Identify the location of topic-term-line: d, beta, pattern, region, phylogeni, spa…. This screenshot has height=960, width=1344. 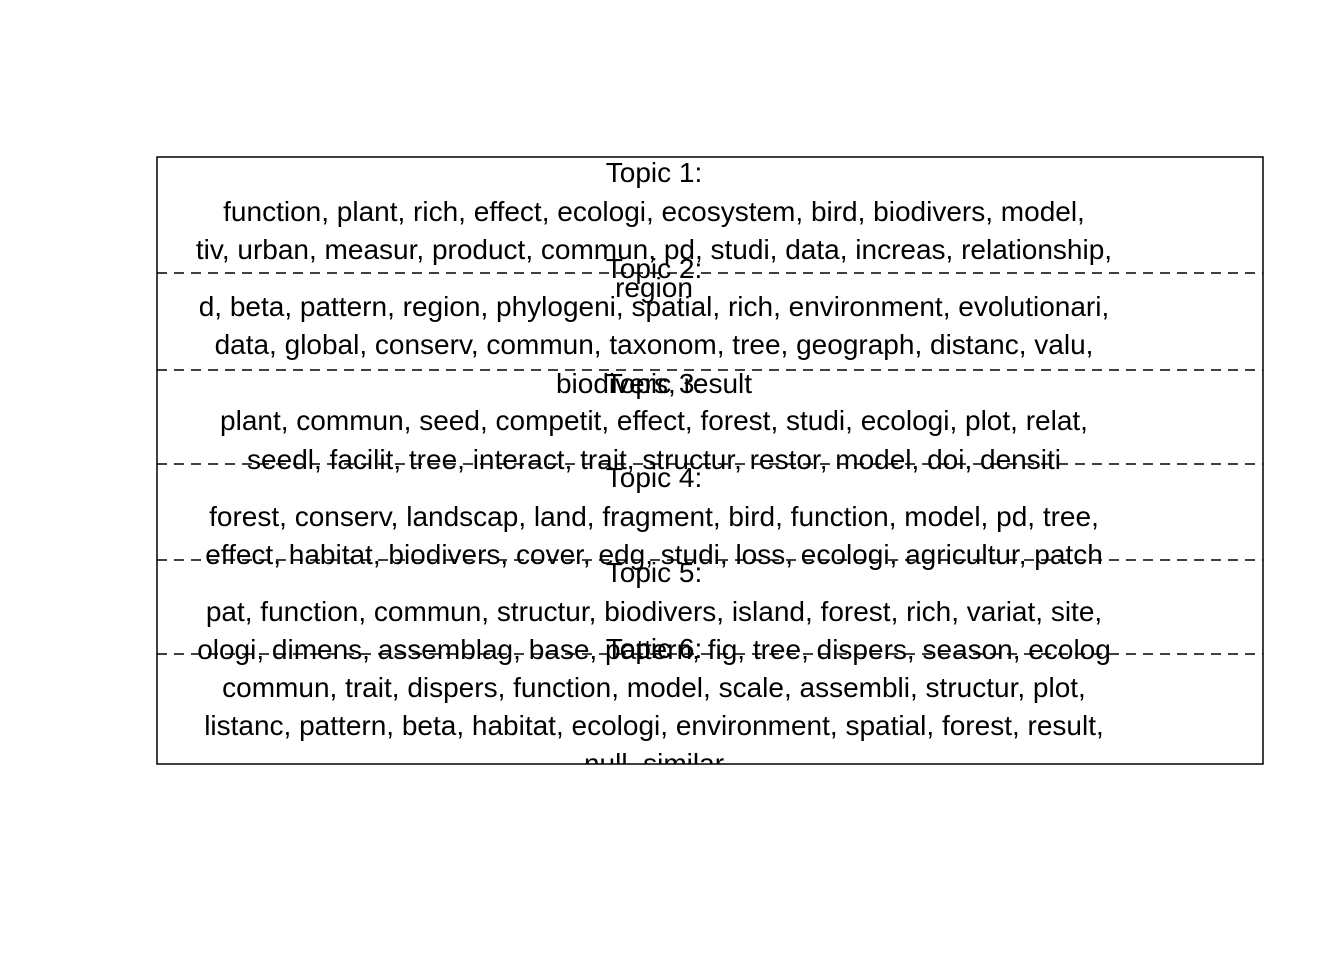
(654, 306).